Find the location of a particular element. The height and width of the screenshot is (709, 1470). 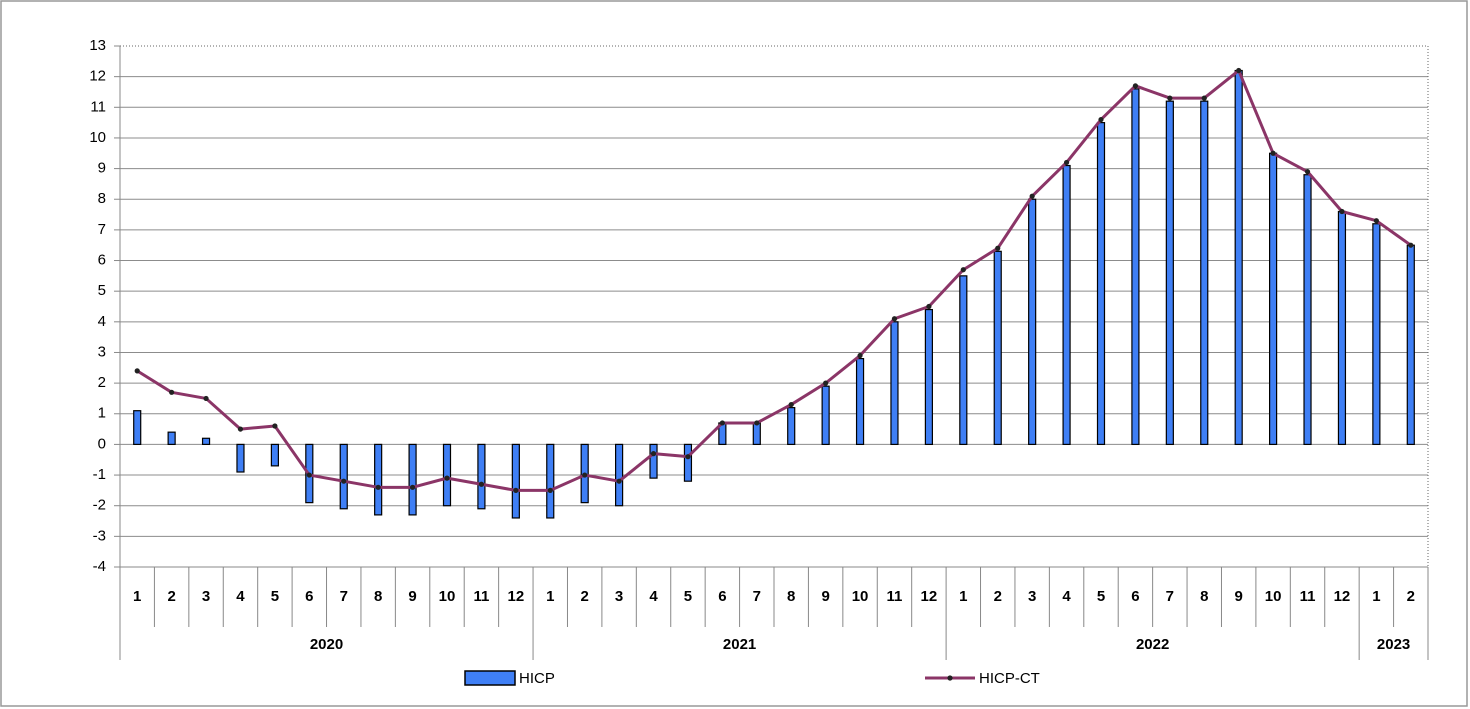

year-label: 2020 is located at coordinates (326, 644).